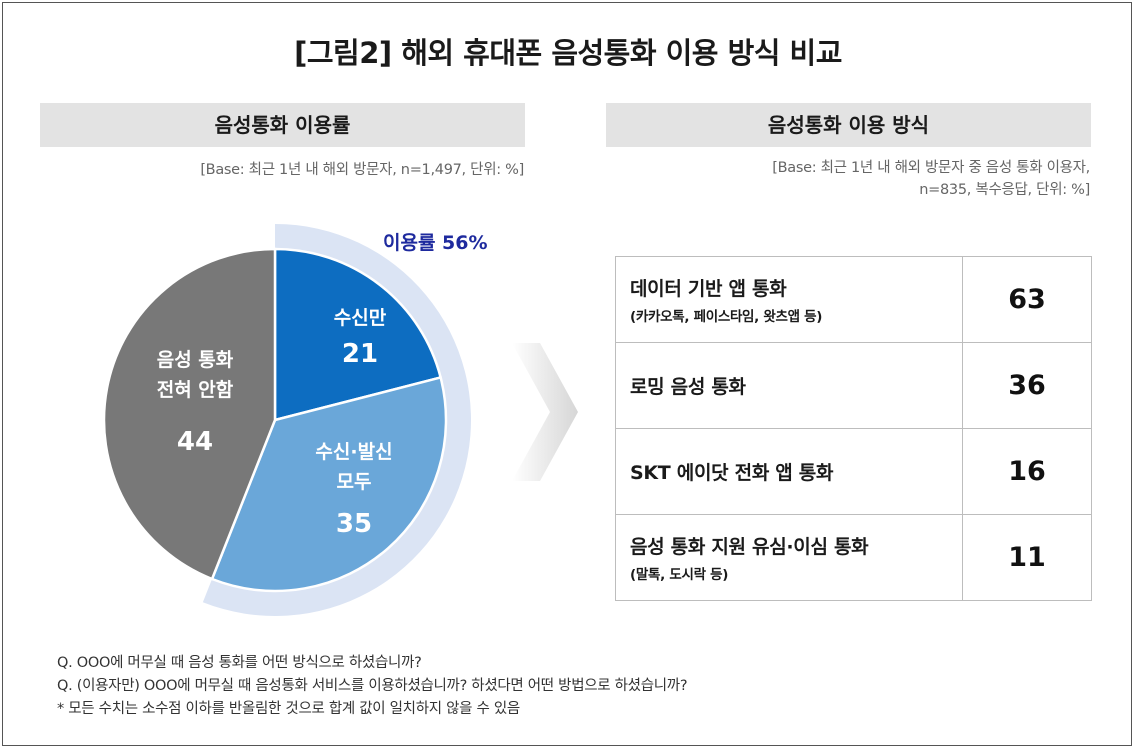 Image resolution: width=1136 pixels, height=750 pixels. What do you see at coordinates (931, 168) in the screenshot?
I see `usage-method-base-note-line1: [Base: 최근 1년 내 해외 방문자 중 음성 통화 이용자,` at bounding box center [931, 168].